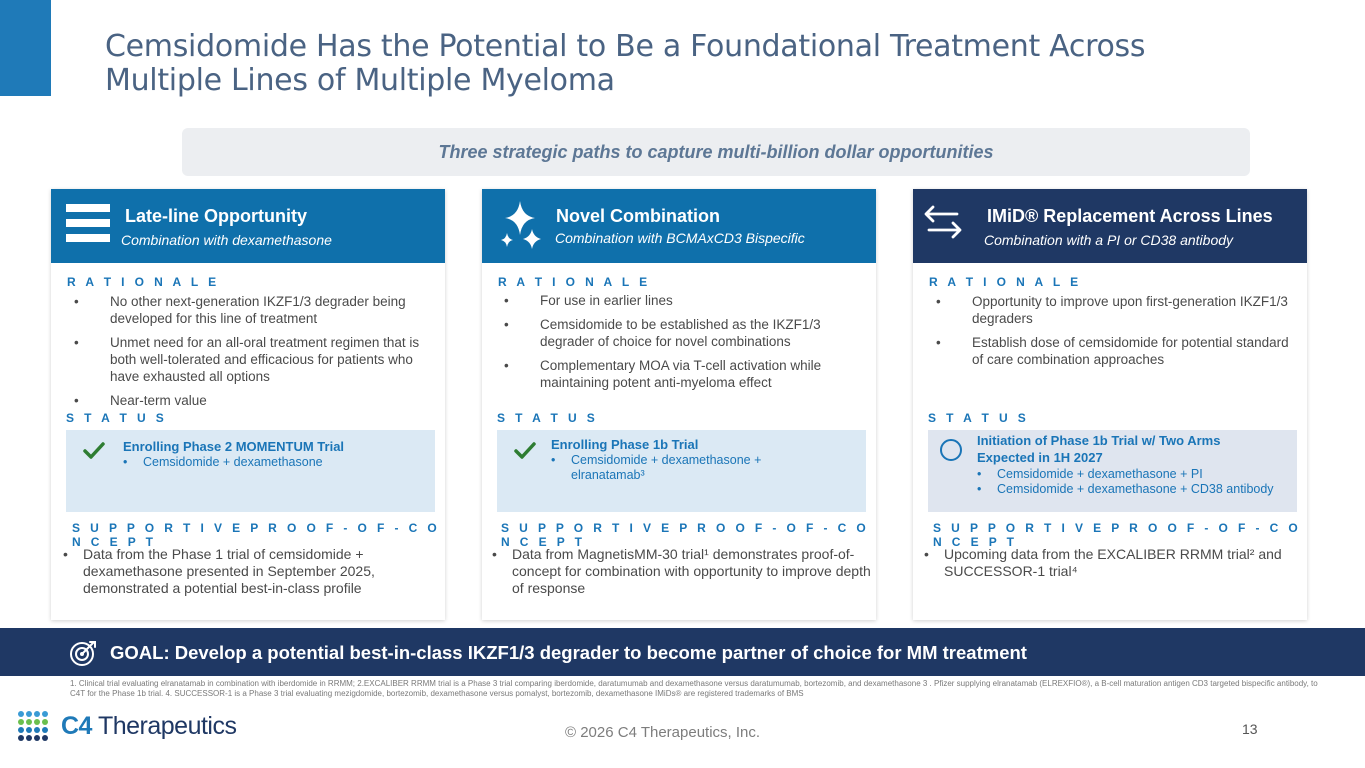 The width and height of the screenshot is (1365, 768). I want to click on page-title-line2: Multiple Lines of Multiple Myeloma, so click(360, 80).